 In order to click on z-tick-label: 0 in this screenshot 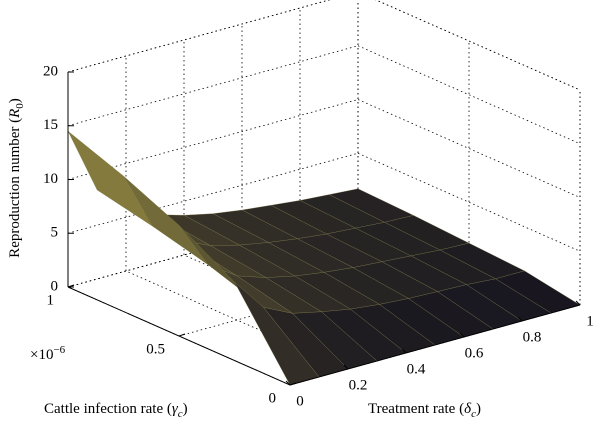, I will do `click(55, 286)`.